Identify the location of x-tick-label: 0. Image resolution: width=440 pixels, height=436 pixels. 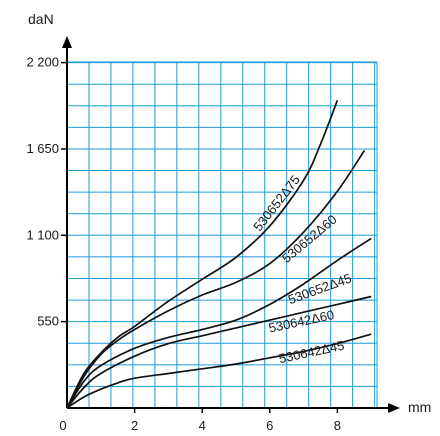
(62, 425).